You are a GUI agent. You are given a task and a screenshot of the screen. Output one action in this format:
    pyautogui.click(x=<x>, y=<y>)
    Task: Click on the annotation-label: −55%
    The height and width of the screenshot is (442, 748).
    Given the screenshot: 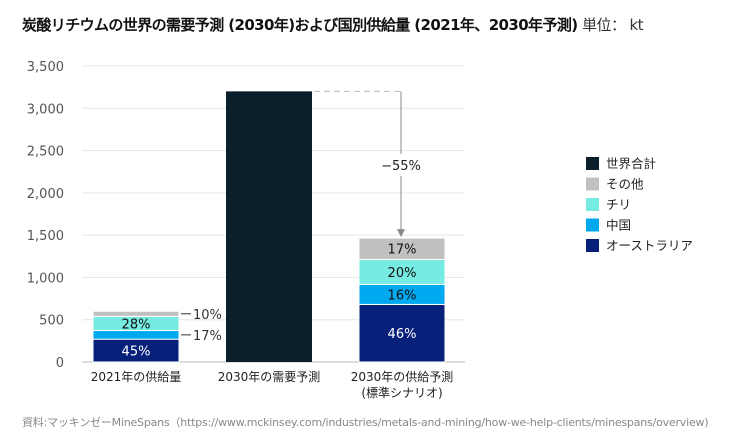 What is the action you would take?
    pyautogui.click(x=401, y=166)
    